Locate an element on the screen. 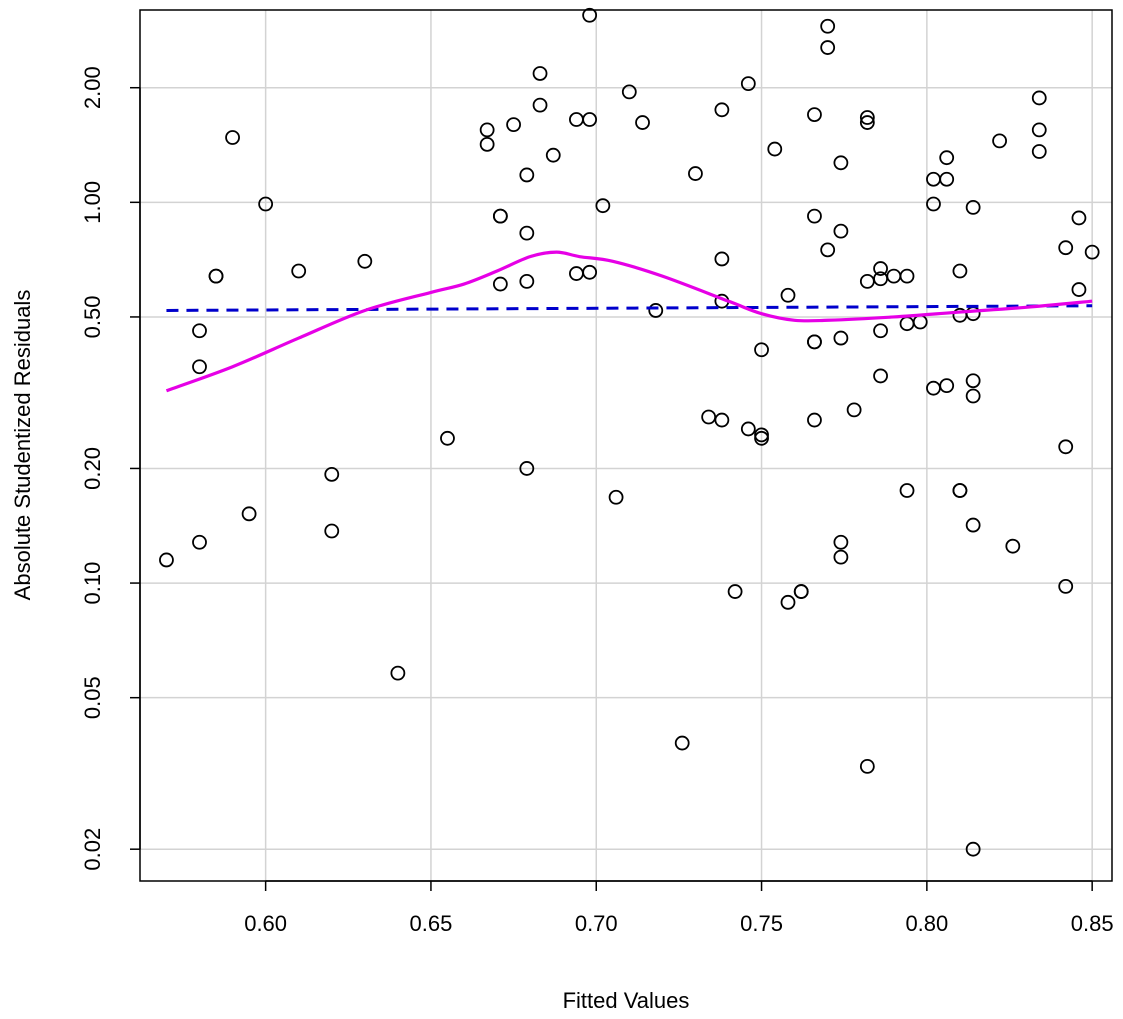 The width and height of the screenshot is (1123, 1019). y-tick-label: 0.50 is located at coordinates (92, 317).